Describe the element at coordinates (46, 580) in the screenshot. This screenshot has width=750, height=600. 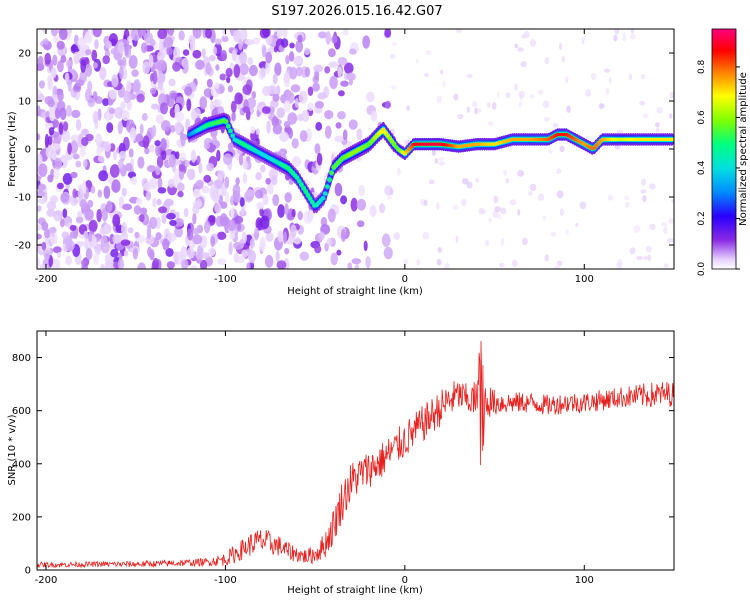
I see `snr-xtick-label: -200` at that location.